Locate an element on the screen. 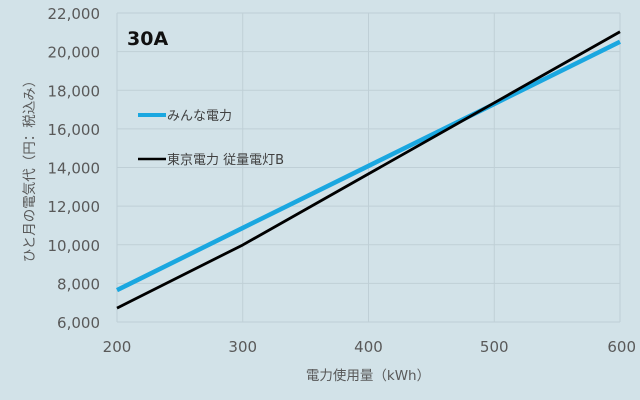 The height and width of the screenshot is (400, 640). y-tick-label: 14,000 is located at coordinates (74, 169).